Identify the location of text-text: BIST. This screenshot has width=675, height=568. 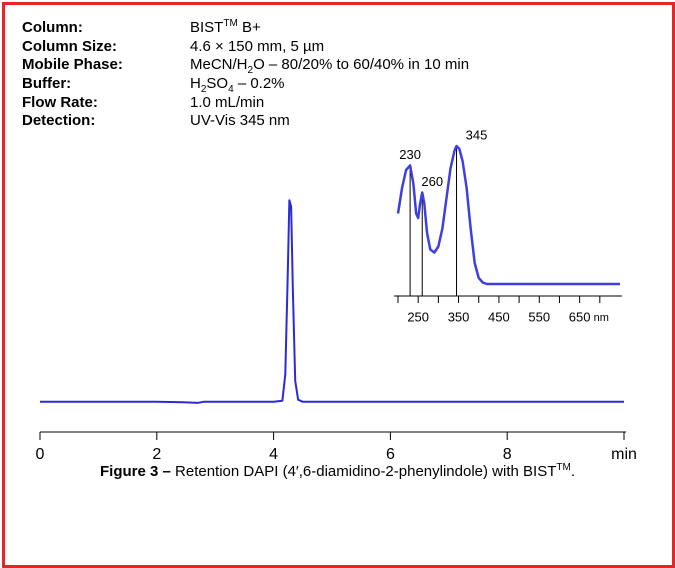
(207, 27).